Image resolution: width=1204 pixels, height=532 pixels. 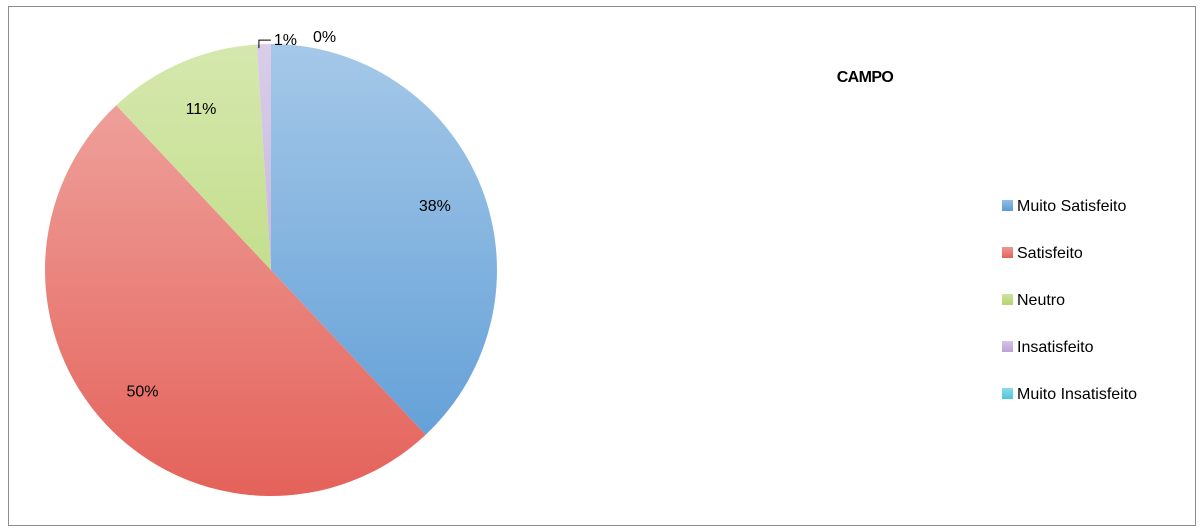 What do you see at coordinates (1007, 299) in the screenshot?
I see `legend-swatch-neutro` at bounding box center [1007, 299].